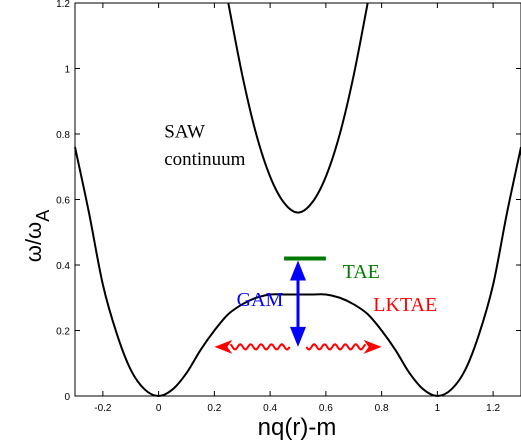 This screenshot has height=448, width=521. What do you see at coordinates (223, 346) in the screenshot?
I see `lktae-left-arrow-arrowhead` at bounding box center [223, 346].